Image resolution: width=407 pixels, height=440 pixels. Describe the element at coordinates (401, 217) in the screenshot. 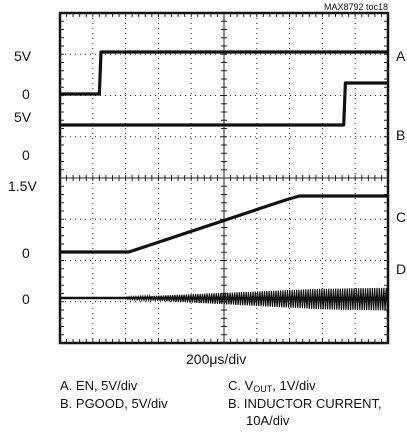

I see `channel-label-C: C` at that location.